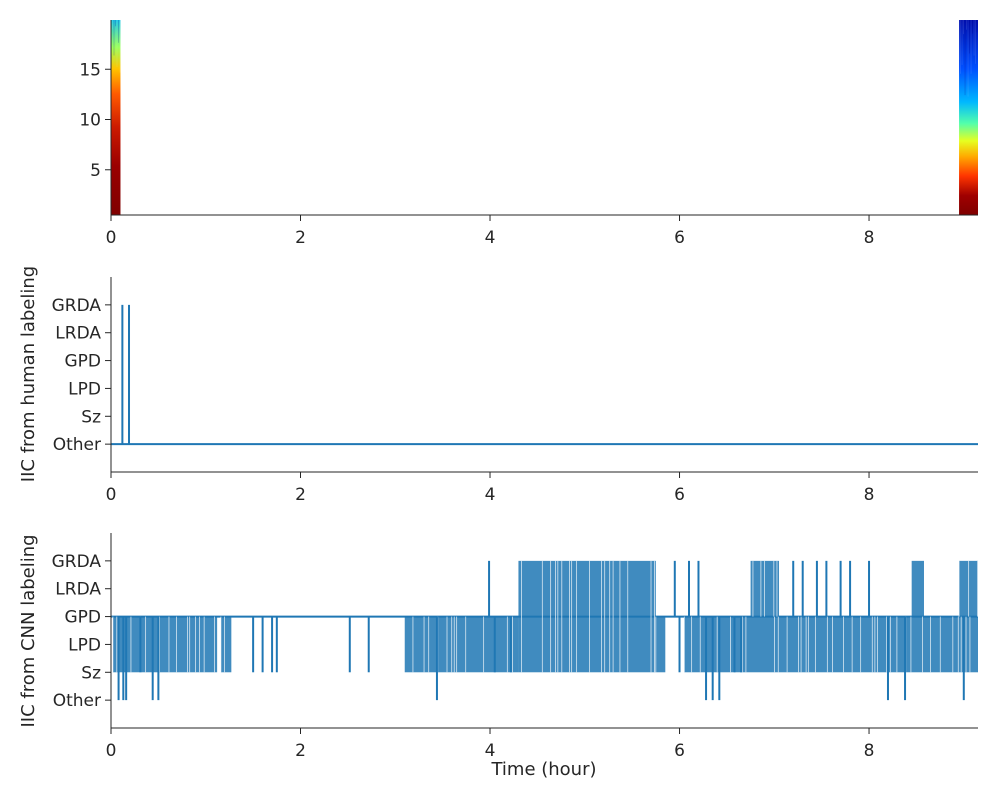 The image size is (1000, 800). Describe the element at coordinates (90, 121) in the screenshot. I see `y-tick-label: 10` at that location.